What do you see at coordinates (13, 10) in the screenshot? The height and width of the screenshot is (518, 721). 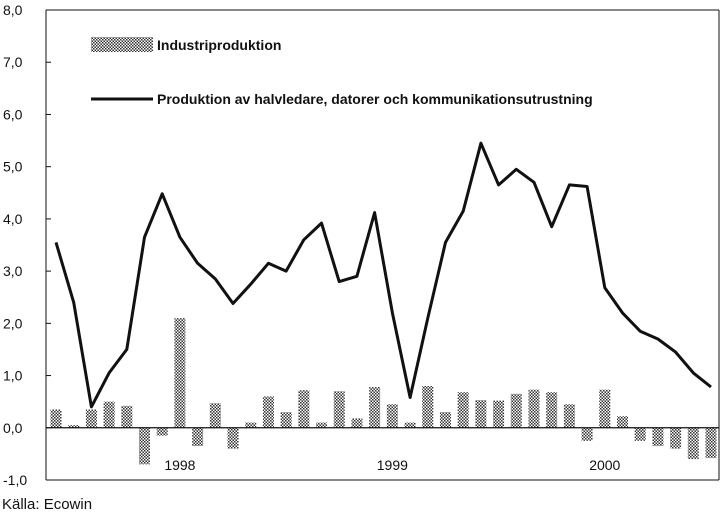 I see `y-tick-label: 8,0` at bounding box center [13, 10].